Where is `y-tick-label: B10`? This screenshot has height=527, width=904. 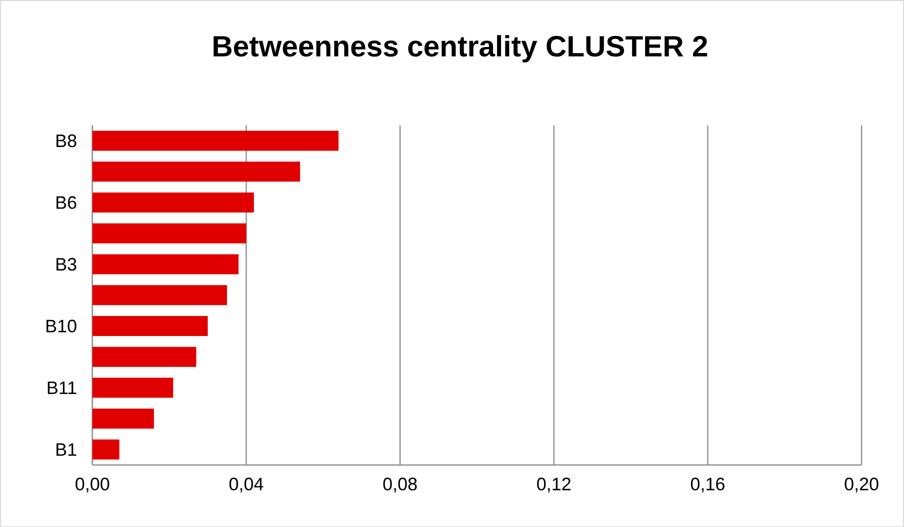 y-tick-label: B10 is located at coordinates (61, 325).